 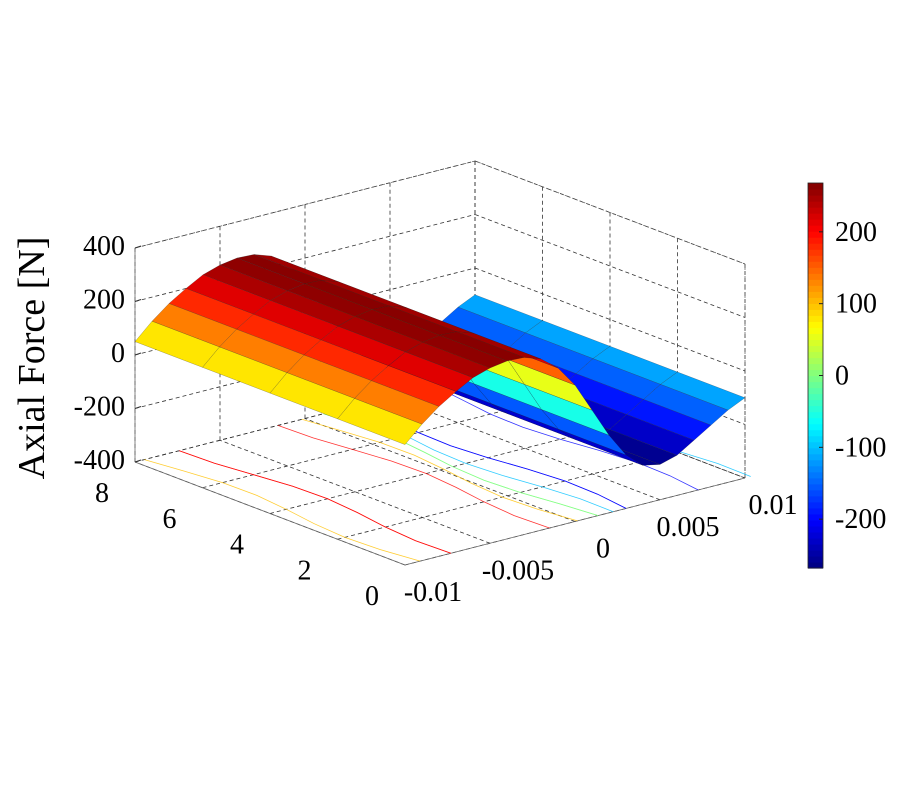 I want to click on x-tick-label: 0.005, so click(x=688, y=527).